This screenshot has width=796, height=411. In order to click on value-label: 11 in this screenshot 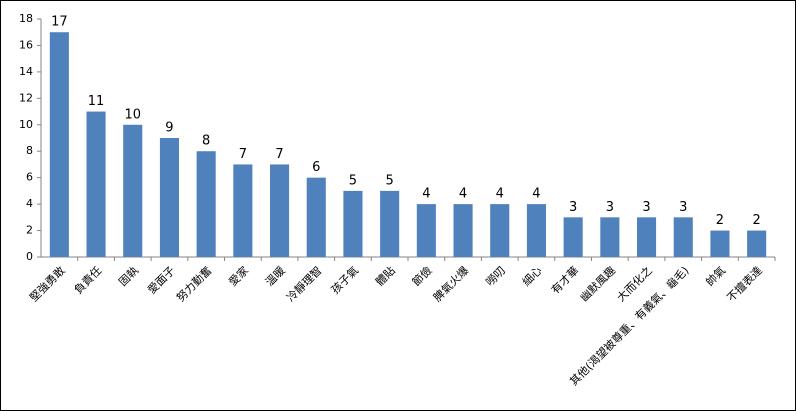, I will do `click(96, 101)`.